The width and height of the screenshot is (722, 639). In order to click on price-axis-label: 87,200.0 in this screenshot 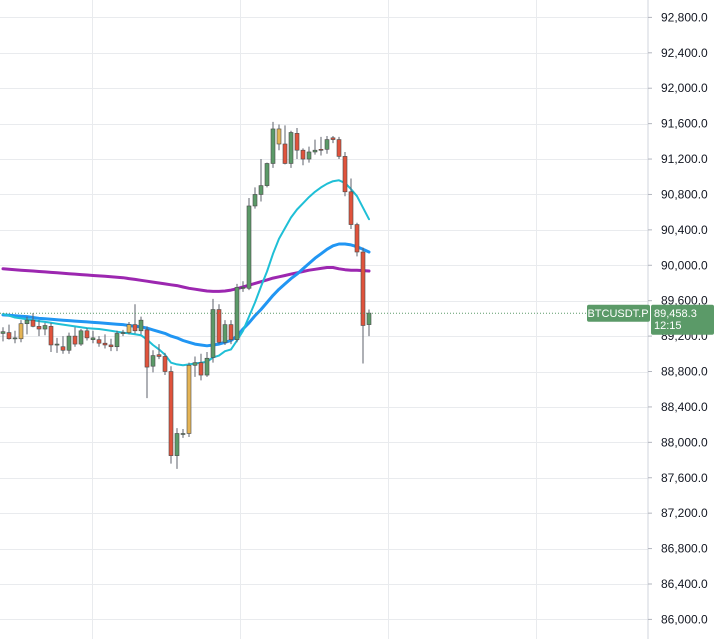, I will do `click(684, 513)`.